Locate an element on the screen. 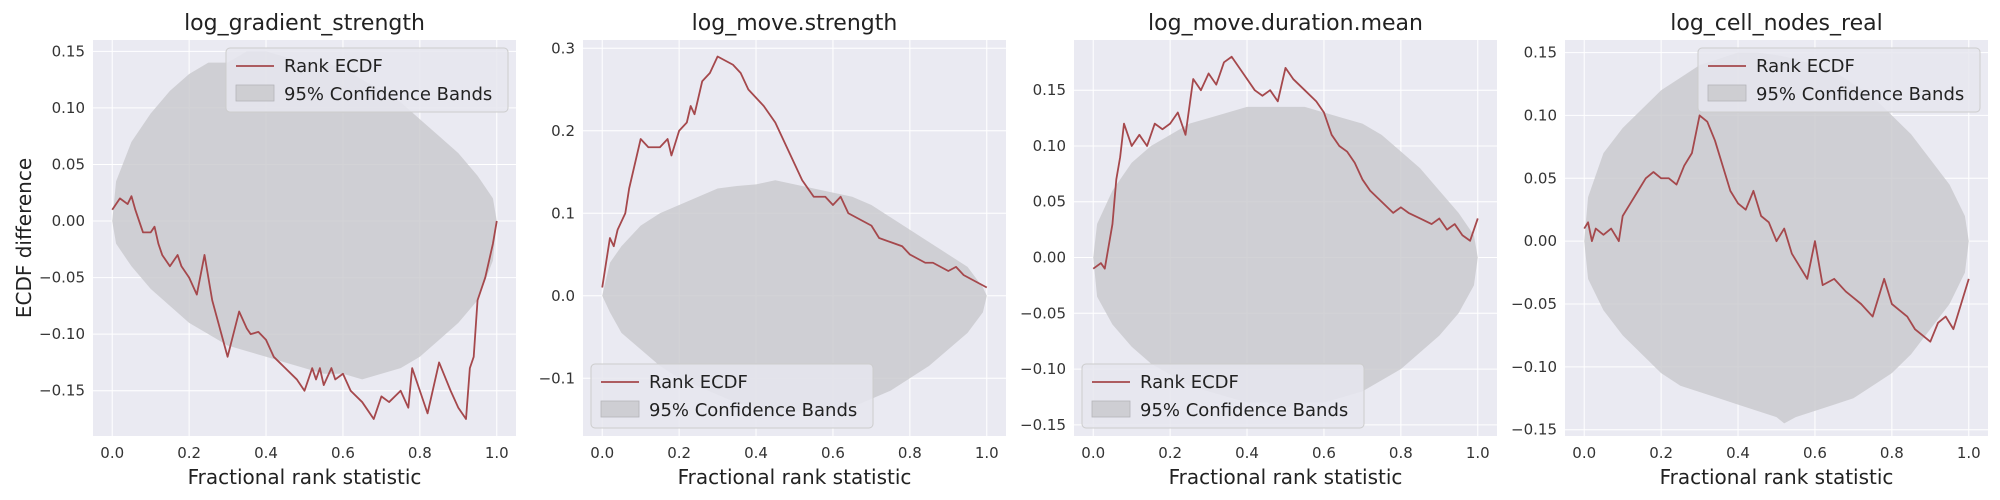 This screenshot has width=2000, height=500. y-axis-label: ECDF difference is located at coordinates (24, 238).